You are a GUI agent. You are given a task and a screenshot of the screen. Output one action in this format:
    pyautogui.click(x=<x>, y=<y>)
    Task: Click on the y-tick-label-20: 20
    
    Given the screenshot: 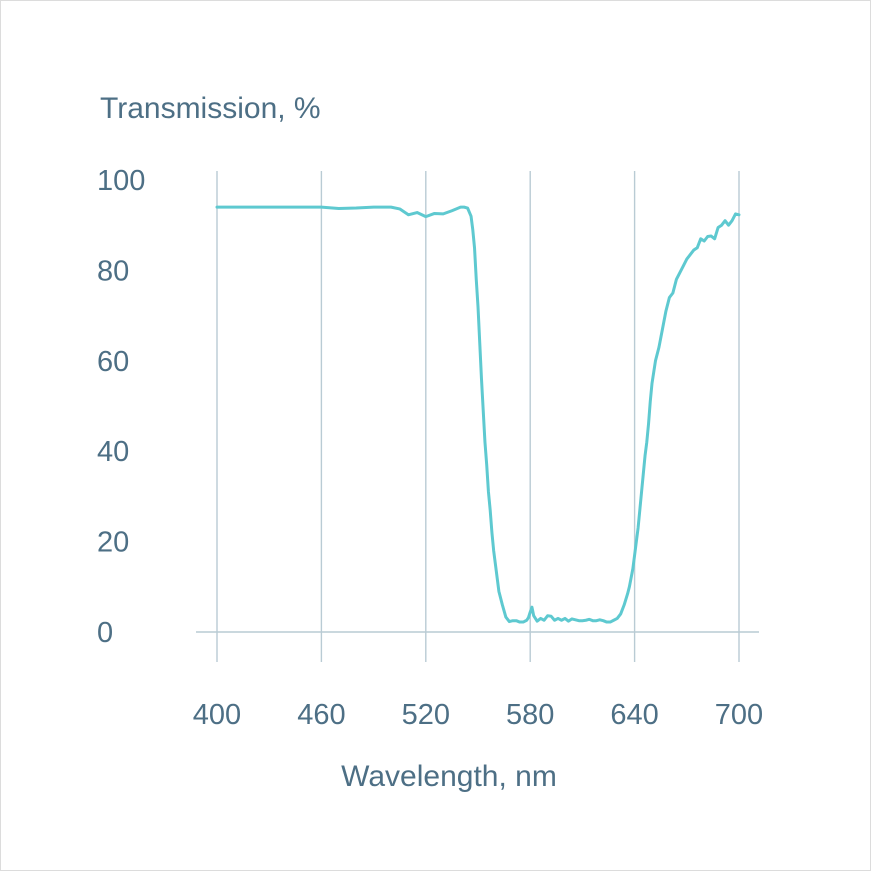 What is the action you would take?
    pyautogui.click(x=113, y=543)
    